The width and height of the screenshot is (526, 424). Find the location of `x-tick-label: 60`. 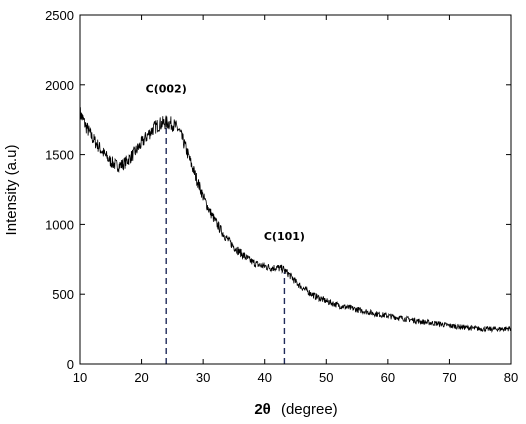

x-tick-label: 60 is located at coordinates (388, 377).